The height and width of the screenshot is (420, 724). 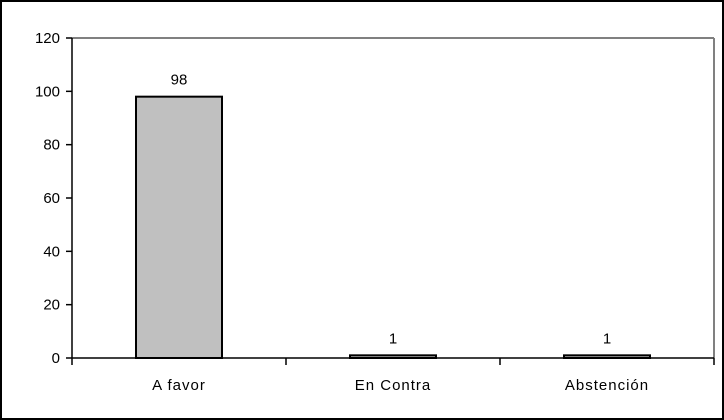 I want to click on y-tick-label: 40, so click(x=51, y=251).